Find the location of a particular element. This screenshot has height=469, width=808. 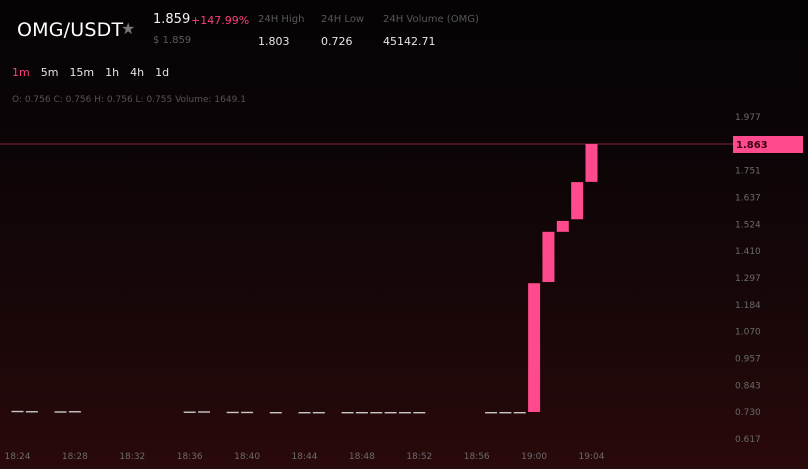

x-tick-label: 18:24 is located at coordinates (18, 457).